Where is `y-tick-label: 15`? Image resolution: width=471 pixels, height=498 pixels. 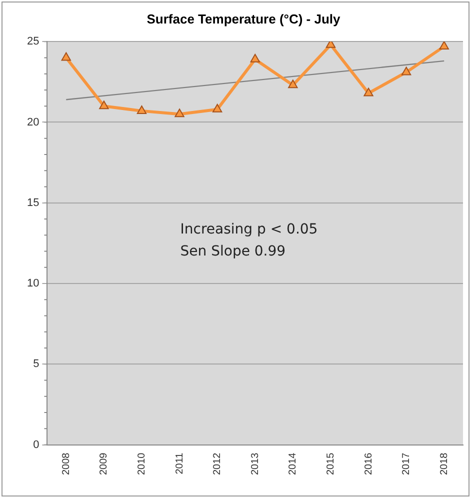
y-tick-label: 15 is located at coordinates (33, 202).